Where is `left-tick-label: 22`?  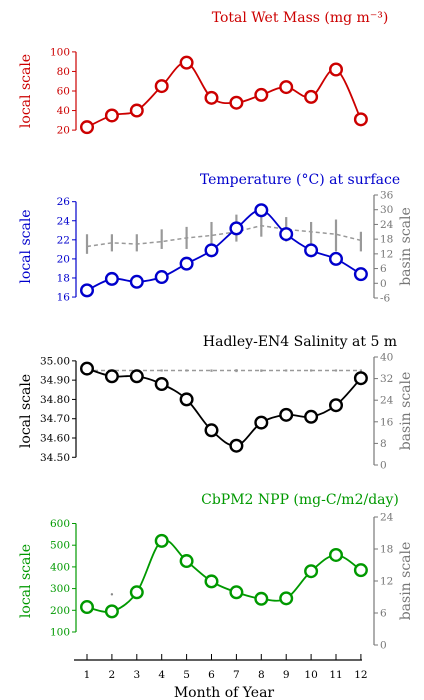
left-tick-label: 22 is located at coordinates (63, 240).